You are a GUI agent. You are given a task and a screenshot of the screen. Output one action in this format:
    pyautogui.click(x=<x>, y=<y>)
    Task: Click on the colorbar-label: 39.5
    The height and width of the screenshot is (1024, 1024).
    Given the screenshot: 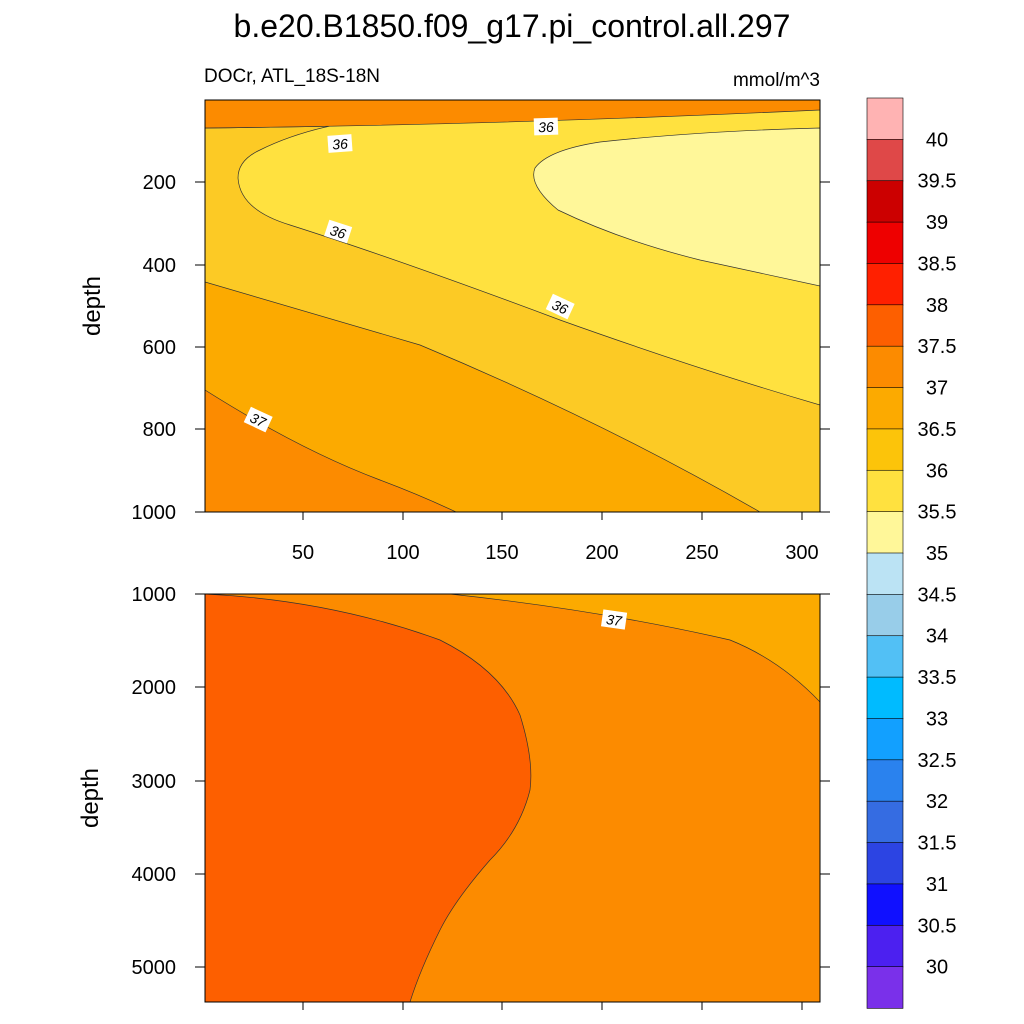 What is the action you would take?
    pyautogui.click(x=937, y=182)
    